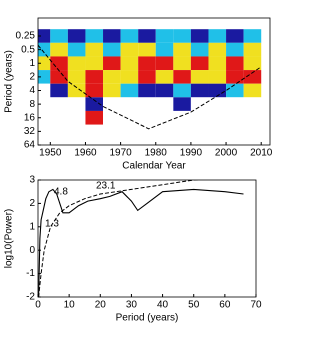  What do you see at coordinates (32, 250) in the screenshot?
I see `y-tick-label: 0` at bounding box center [32, 250].